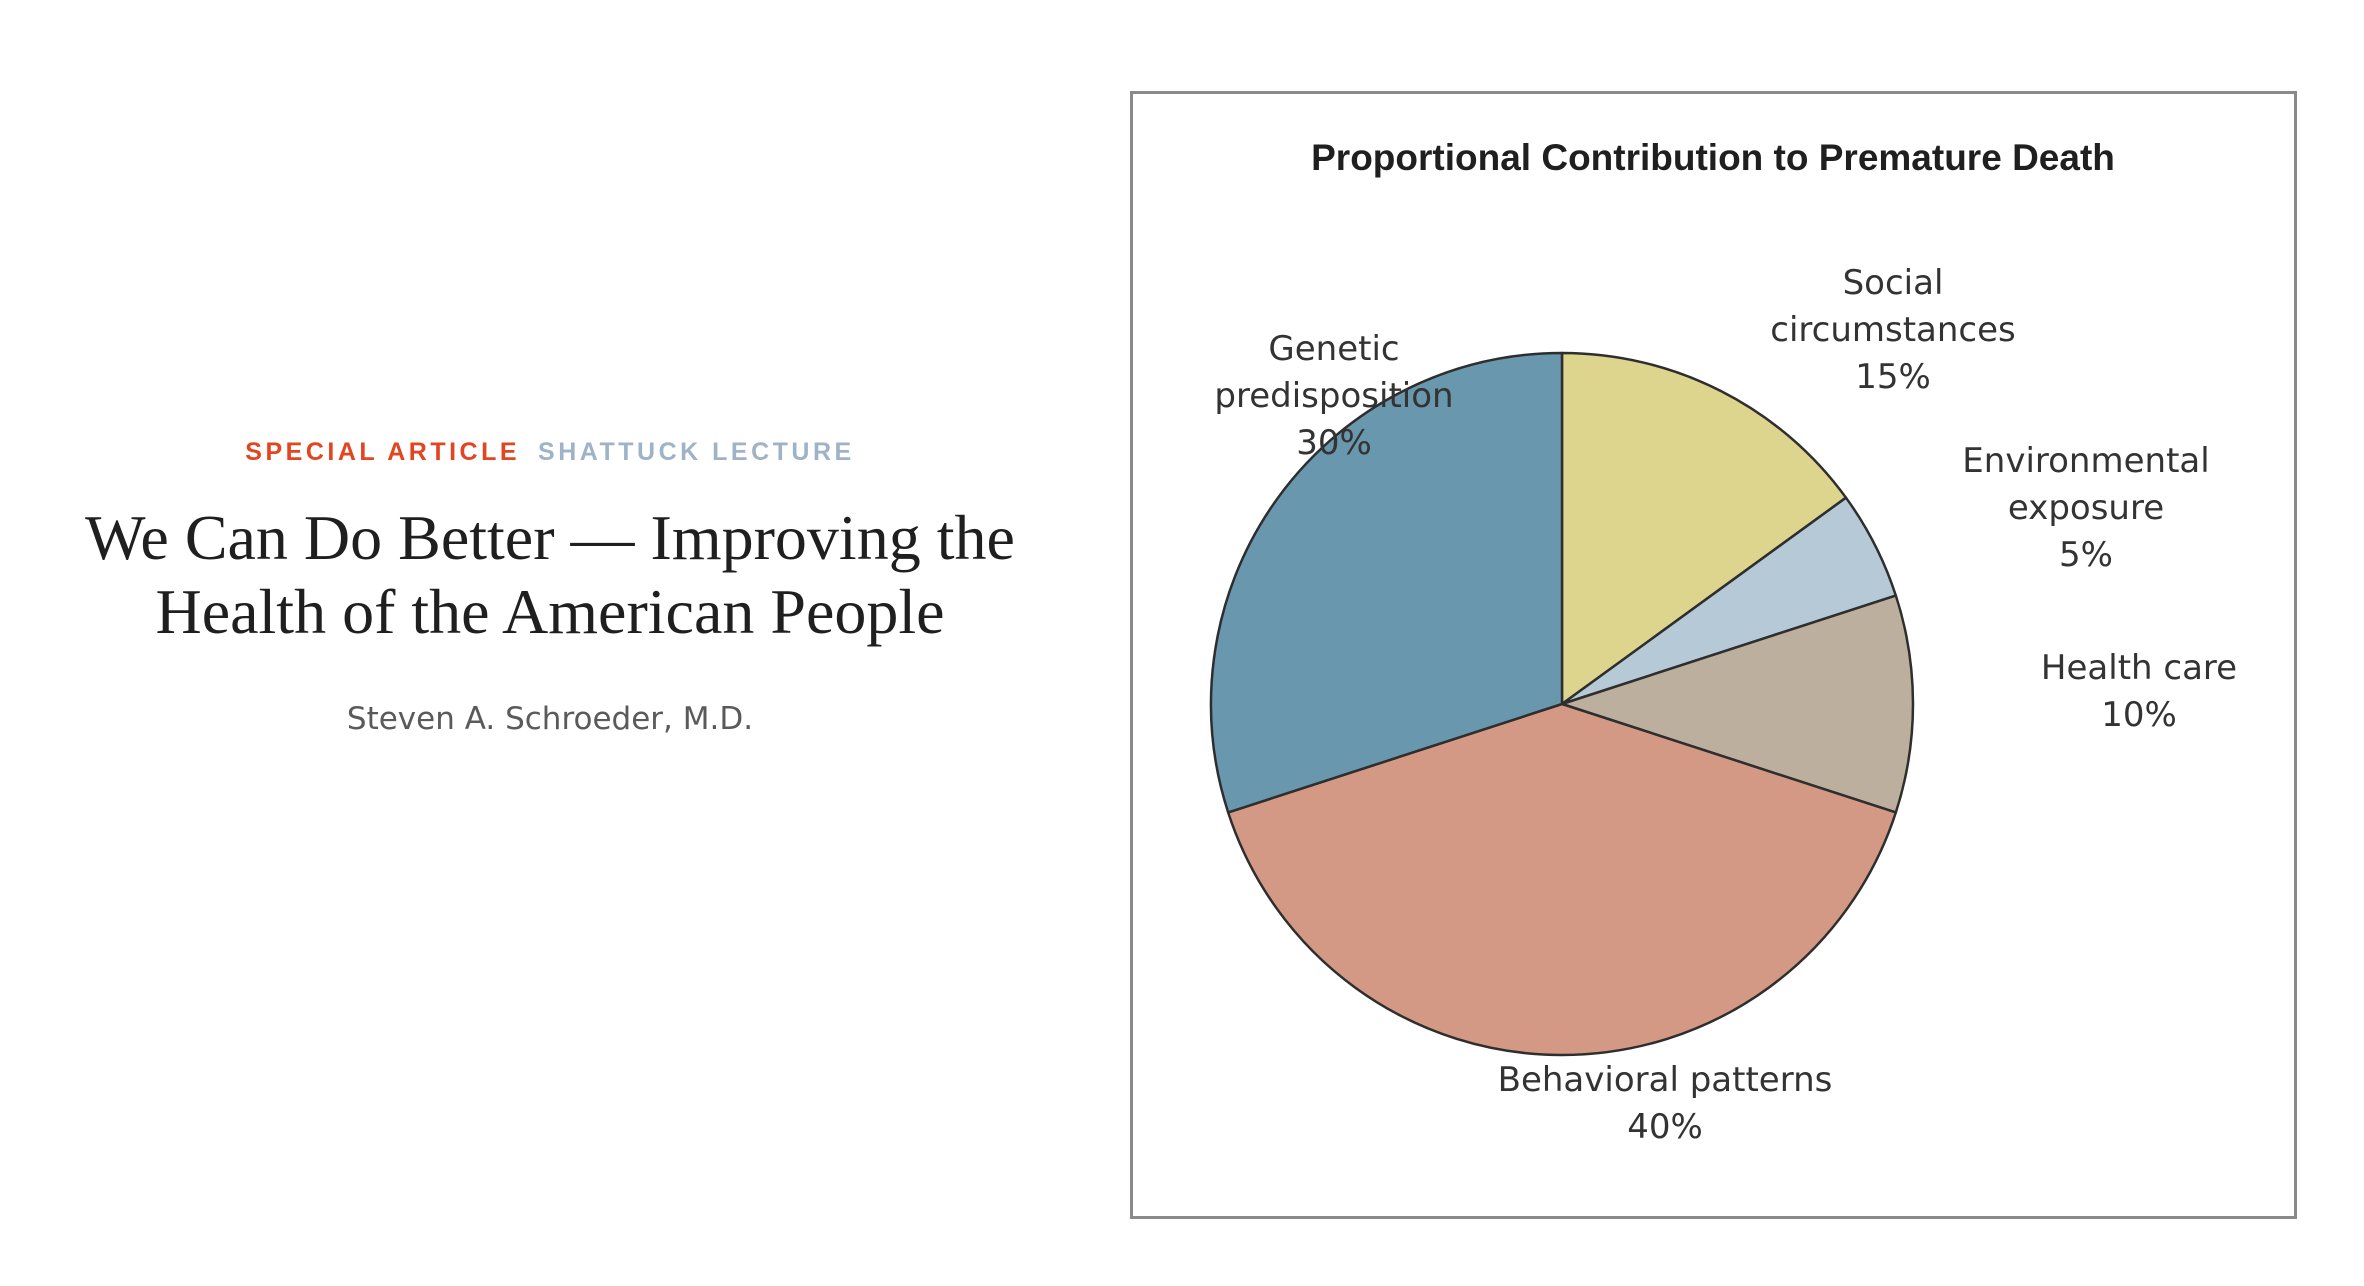 Image resolution: width=2364 pixels, height=1286 pixels. I want to click on article-title-line-2: Health of the American People, so click(550, 611).